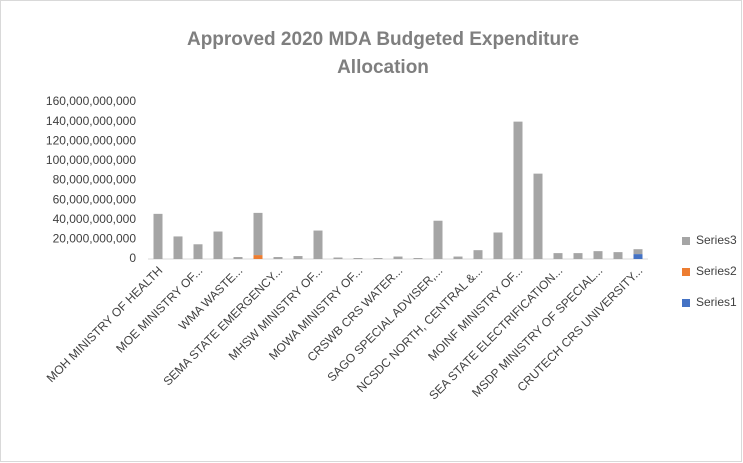 This screenshot has height=463, width=743. I want to click on y-tick-label: 100,000,000,000, so click(91, 160).